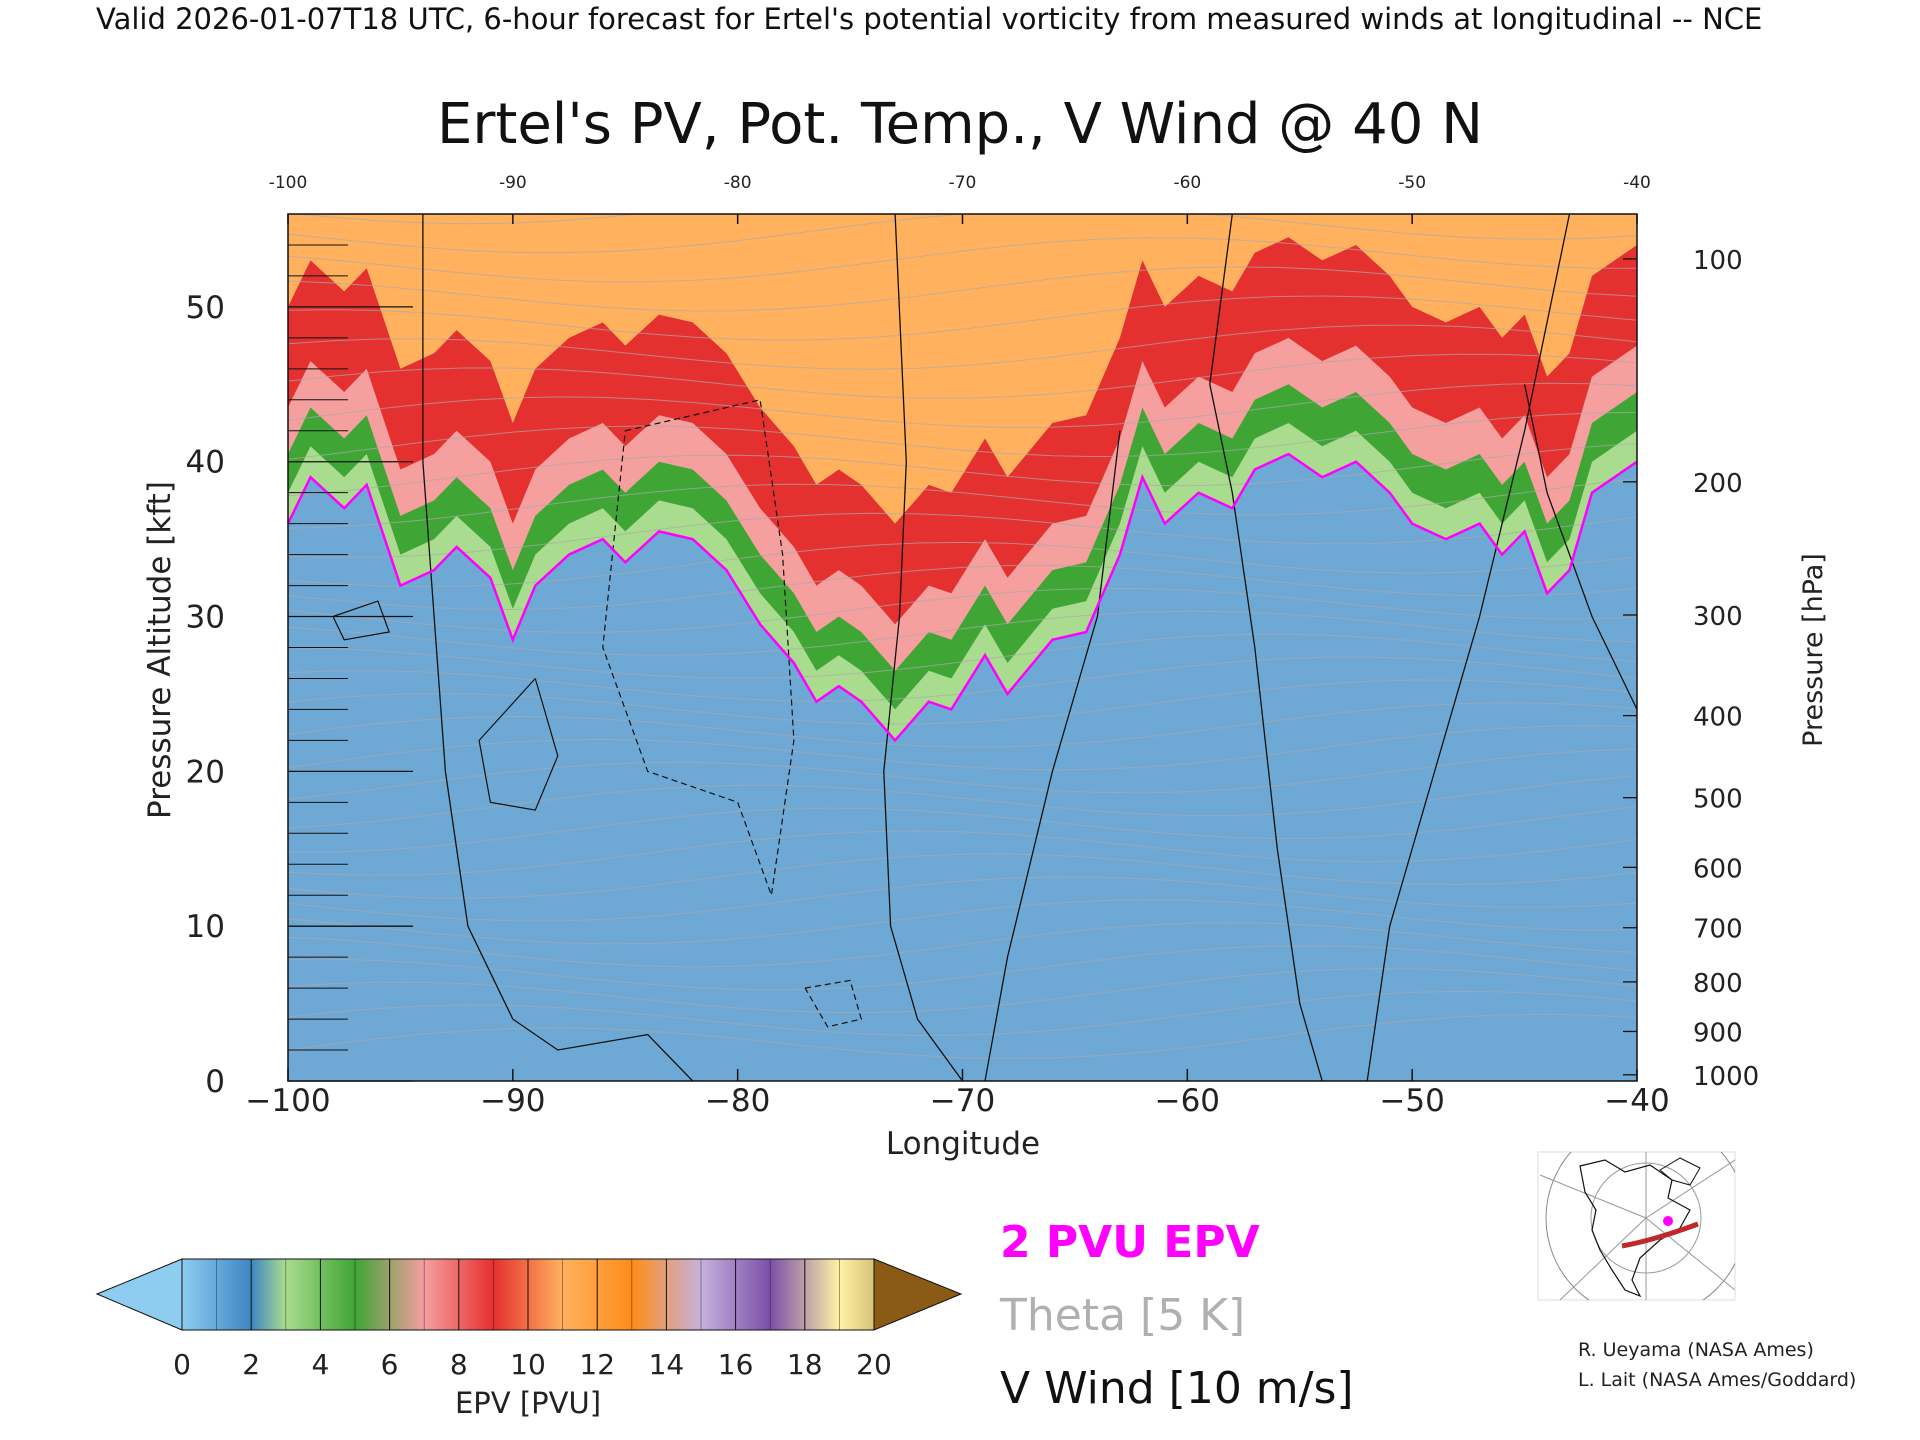  What do you see at coordinates (1411, 1101) in the screenshot?
I see `x-tick-label: −50` at bounding box center [1411, 1101].